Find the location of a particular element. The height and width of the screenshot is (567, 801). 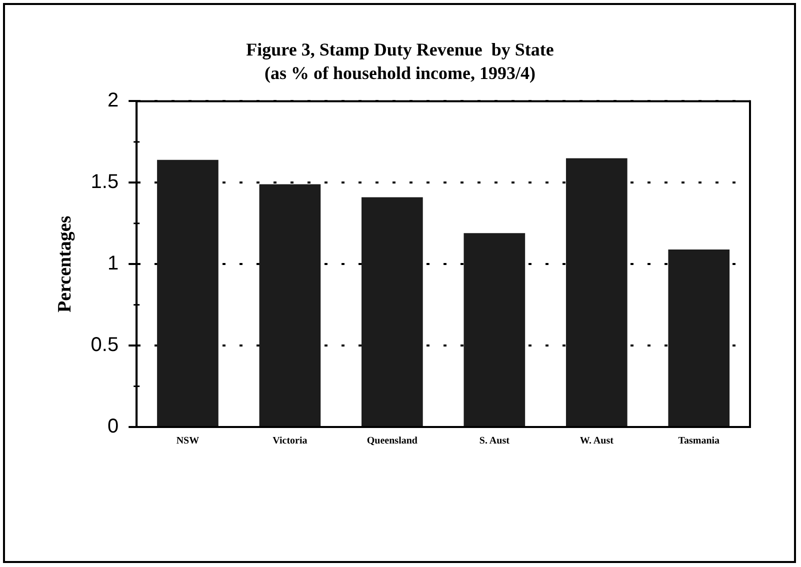

x-tick-label: W. Aust is located at coordinates (597, 441).